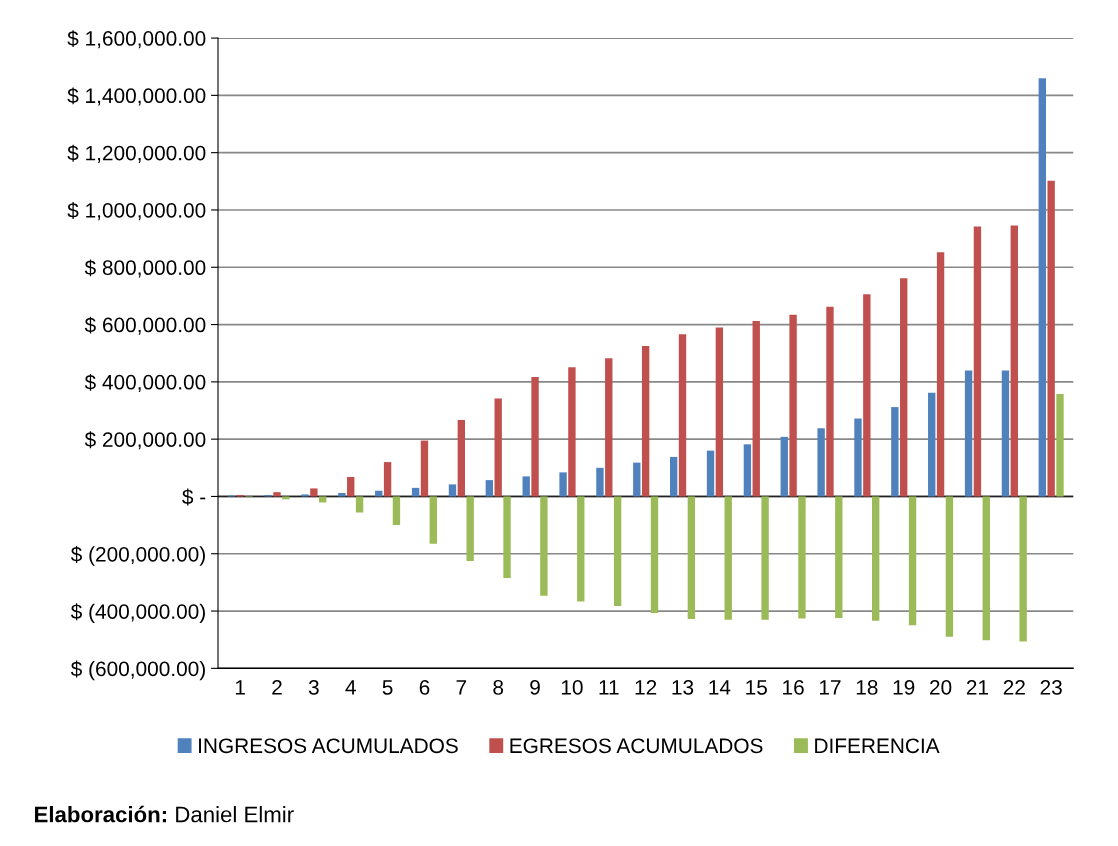  I want to click on x-tick-label: 4, so click(350, 687).